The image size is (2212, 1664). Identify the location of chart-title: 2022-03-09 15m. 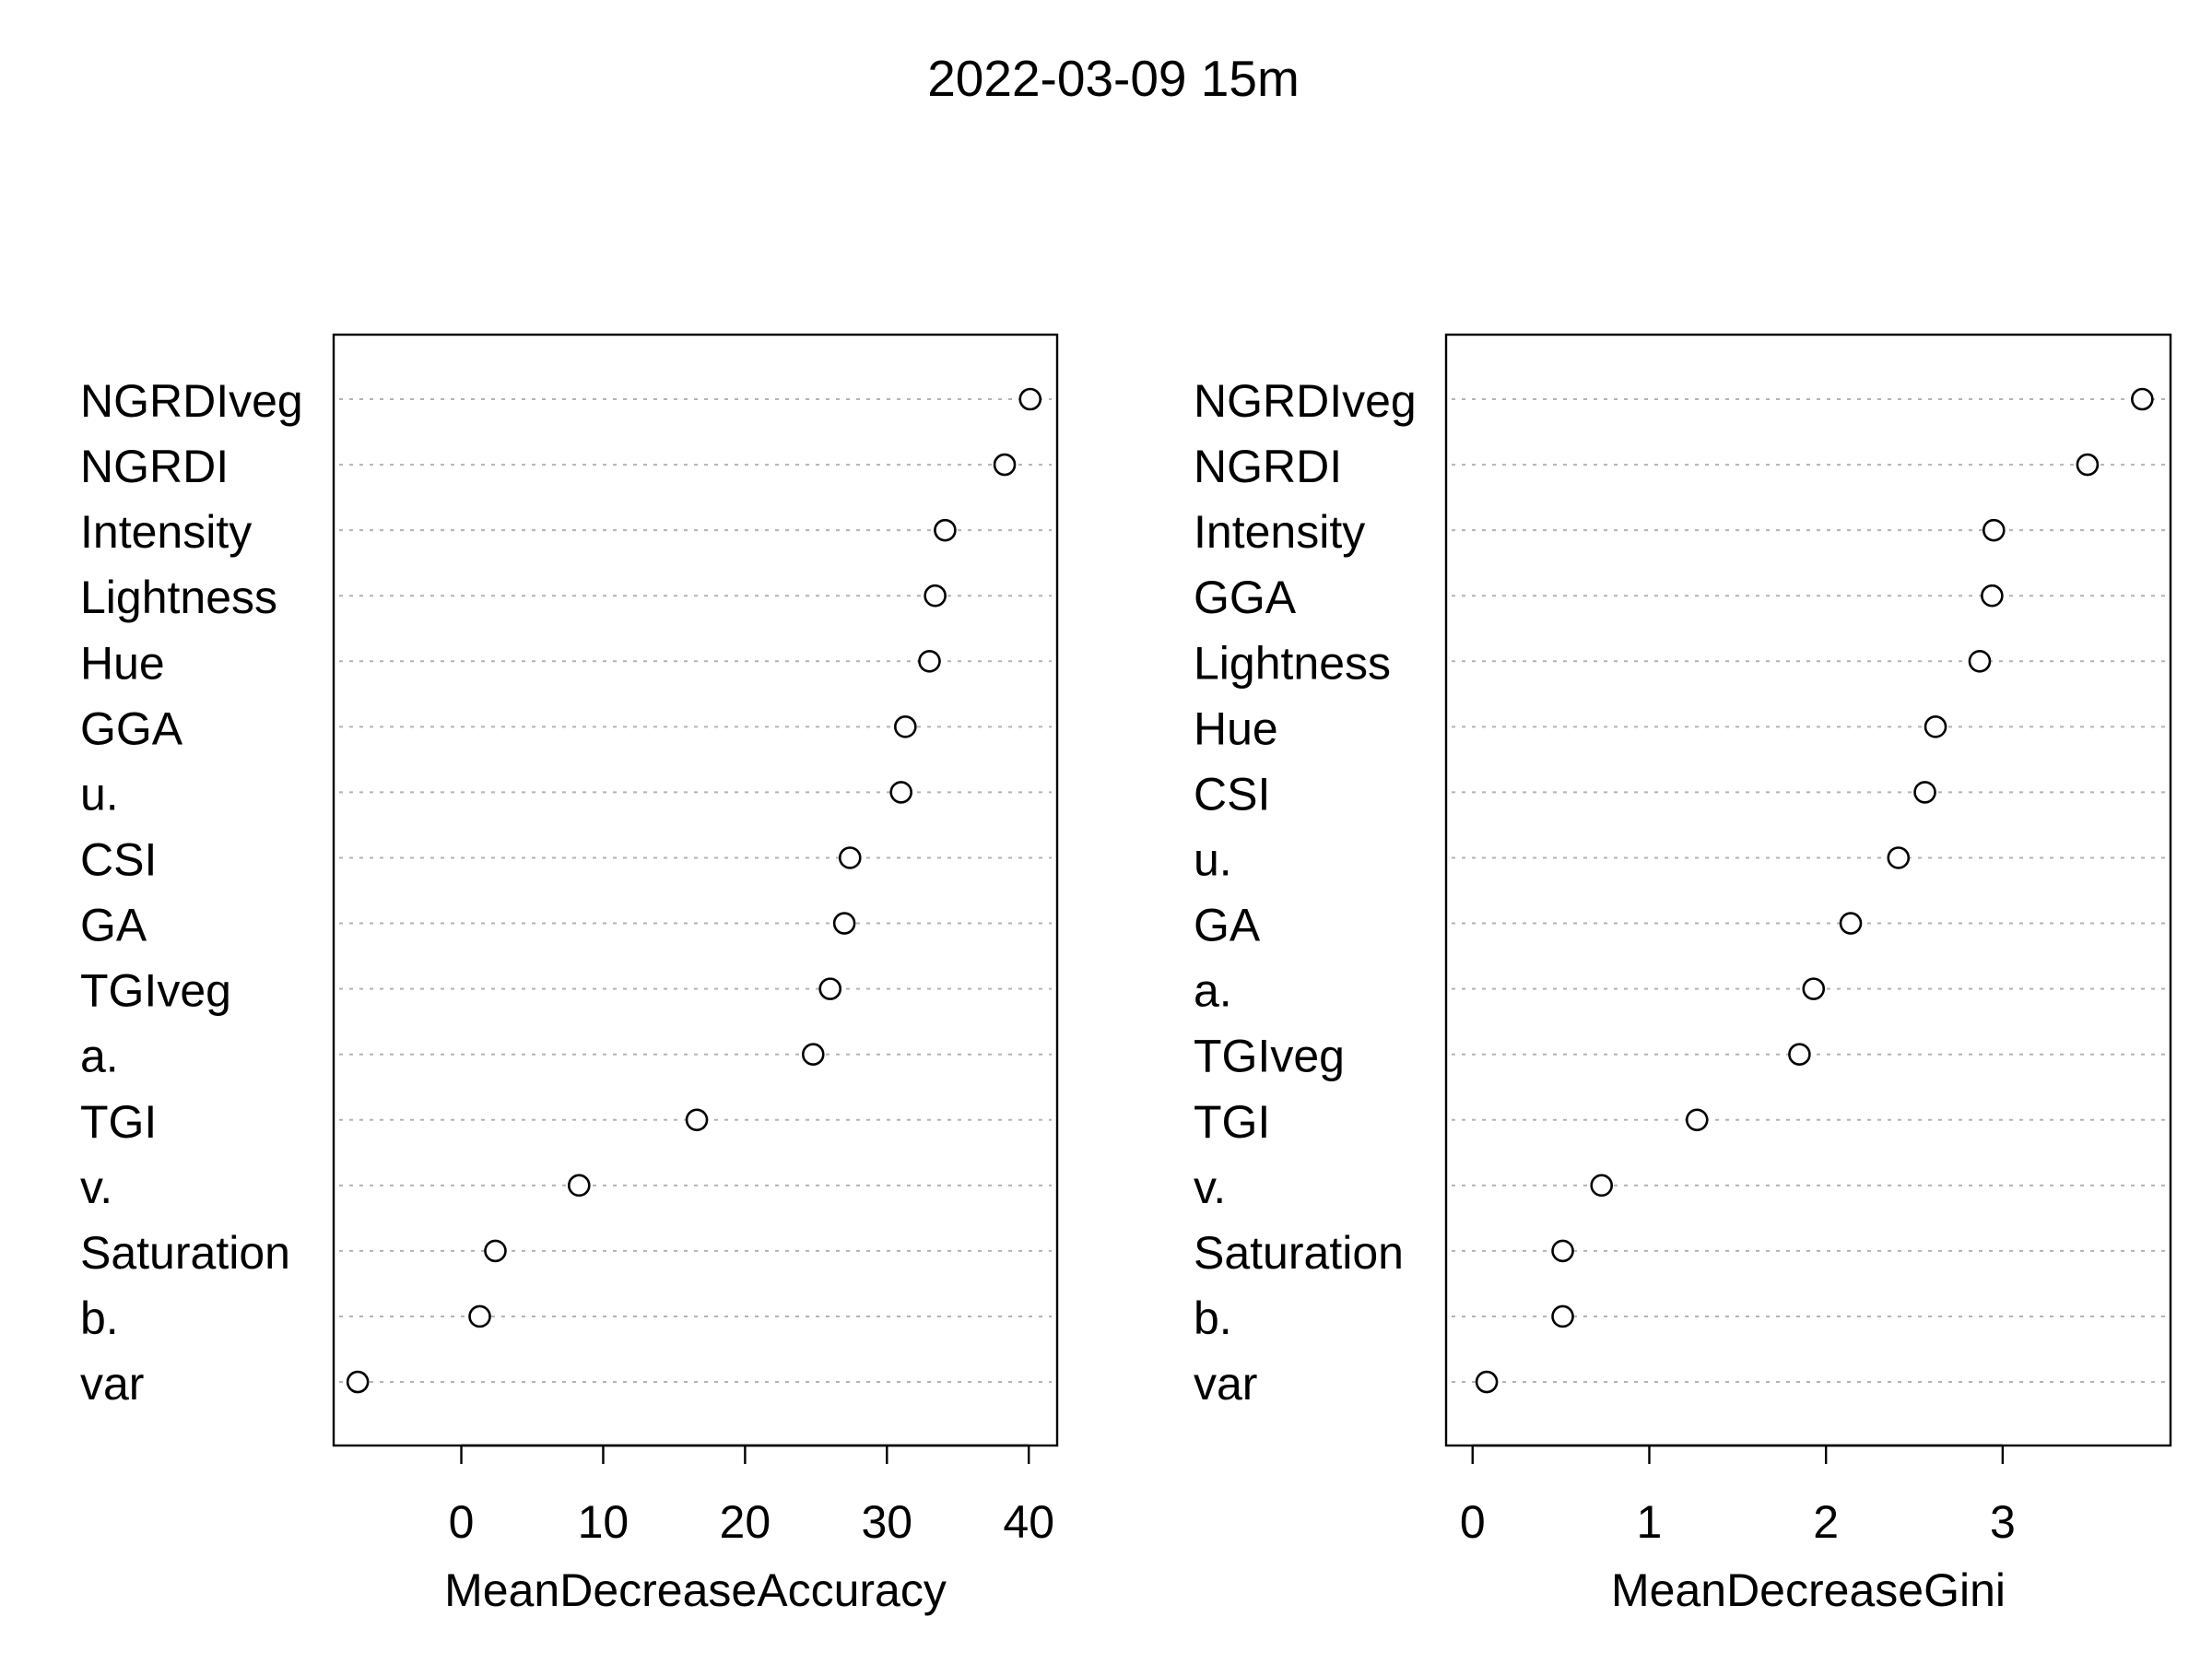
(1113, 78).